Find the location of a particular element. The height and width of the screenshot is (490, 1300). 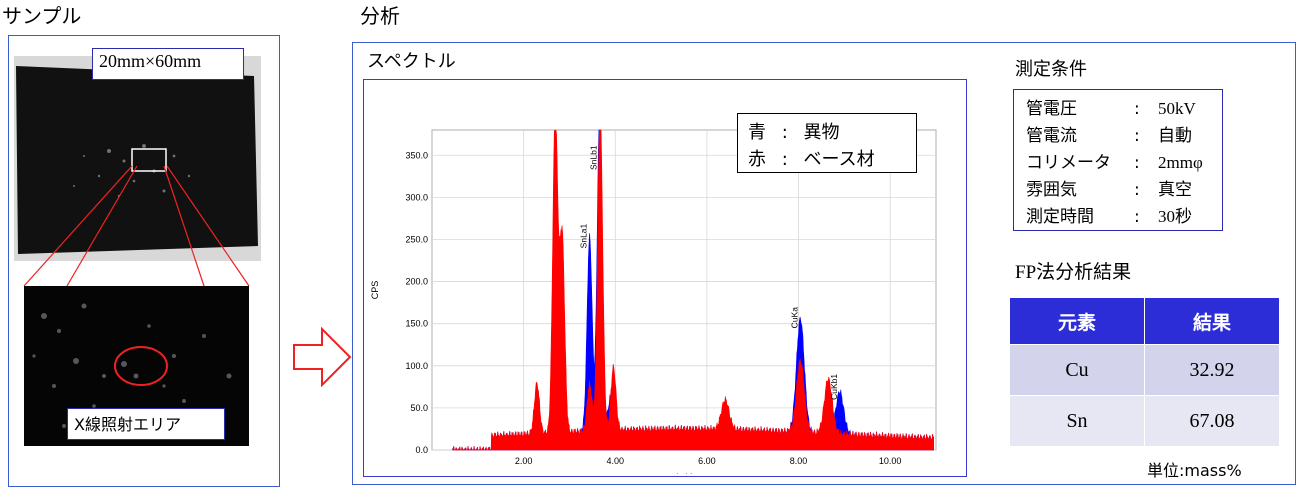

table-row: Sn 67.08 is located at coordinates (1144, 421).